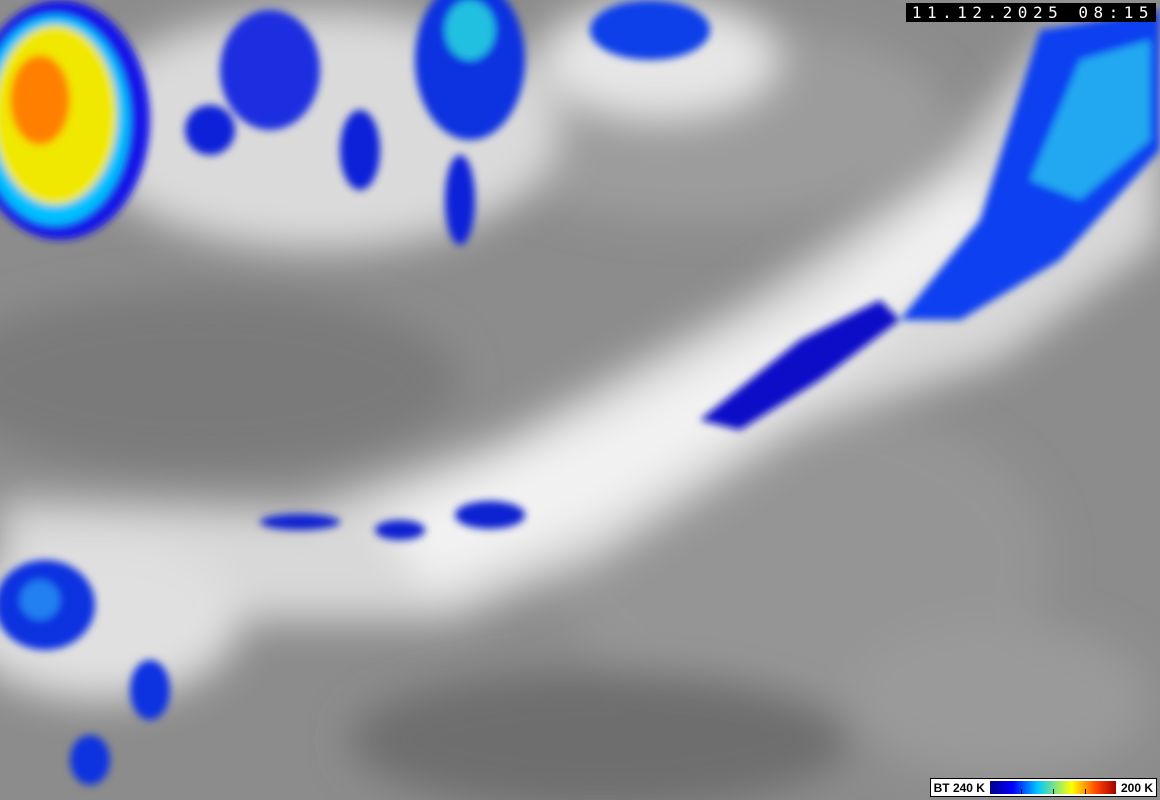 This screenshot has width=1160, height=800. What do you see at coordinates (1052, 787) in the screenshot?
I see `colorbar` at bounding box center [1052, 787].